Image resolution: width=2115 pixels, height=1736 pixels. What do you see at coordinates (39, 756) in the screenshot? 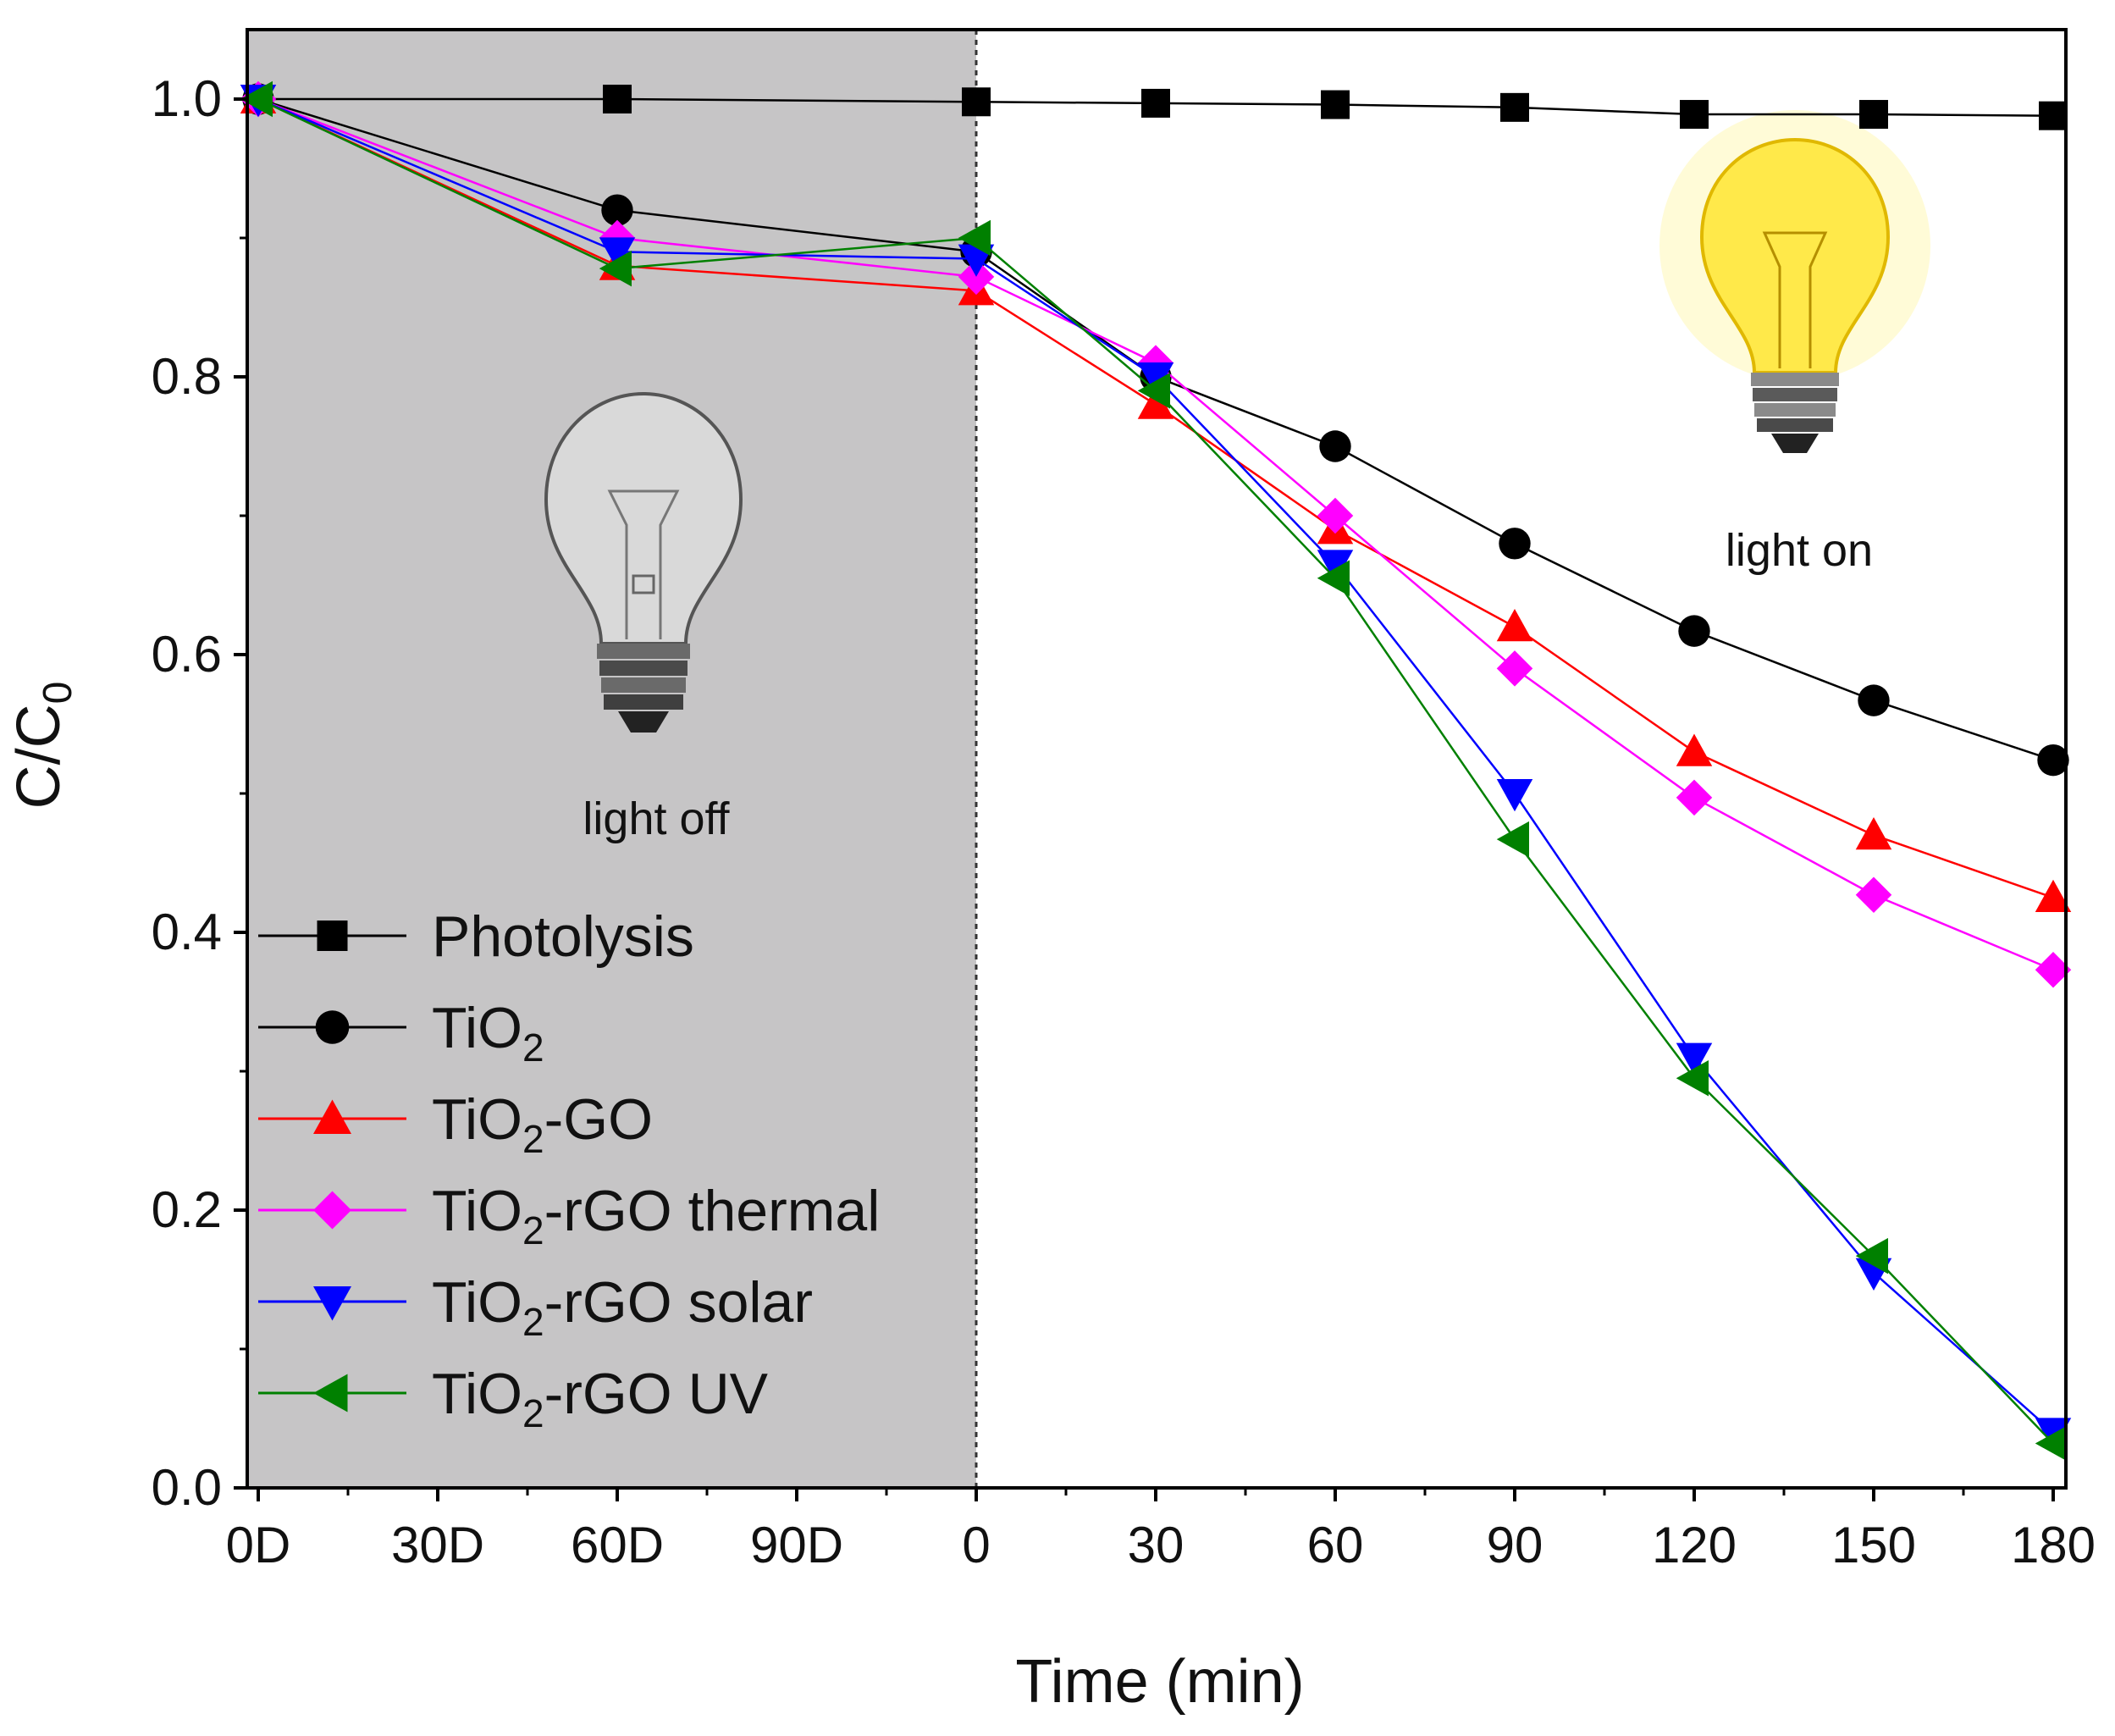
I see `y-axis-title-main: C/C` at bounding box center [39, 756].